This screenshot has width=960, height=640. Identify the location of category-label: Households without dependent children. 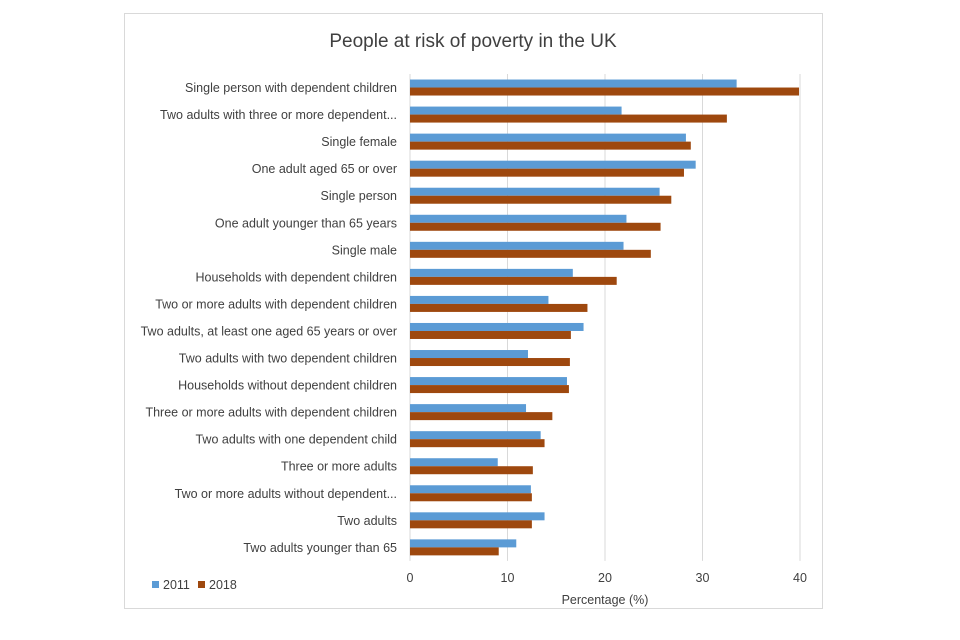
(287, 386).